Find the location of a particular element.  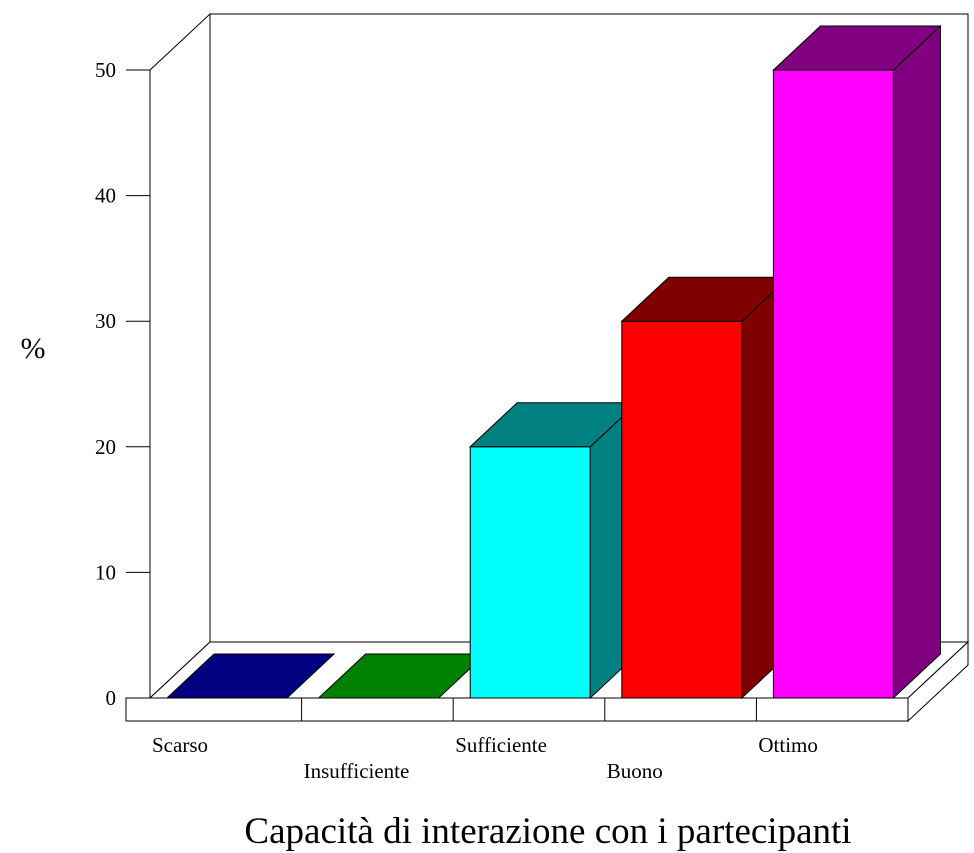

base-slab-front is located at coordinates (517, 709).